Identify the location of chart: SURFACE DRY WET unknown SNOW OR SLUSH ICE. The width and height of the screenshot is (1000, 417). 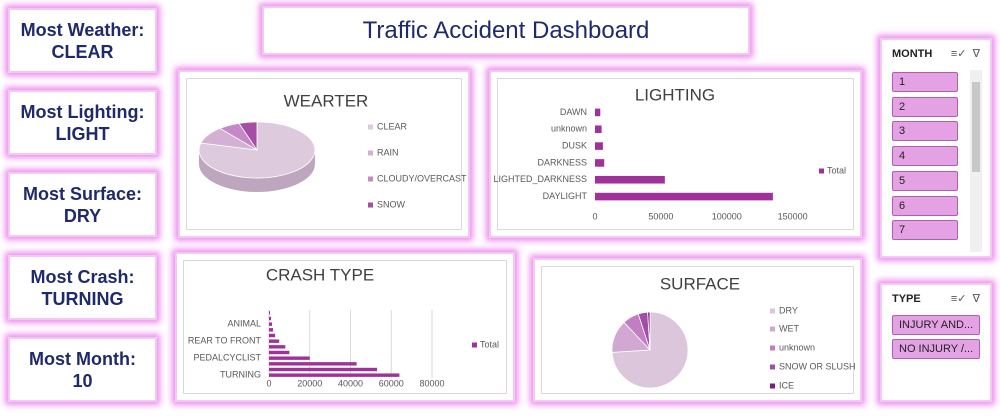
(733, 332).